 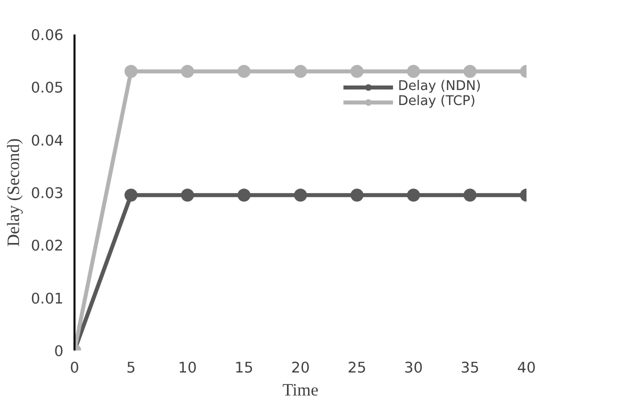 What do you see at coordinates (47, 246) in the screenshot?
I see `y-tick-label: 0.02` at bounding box center [47, 246].